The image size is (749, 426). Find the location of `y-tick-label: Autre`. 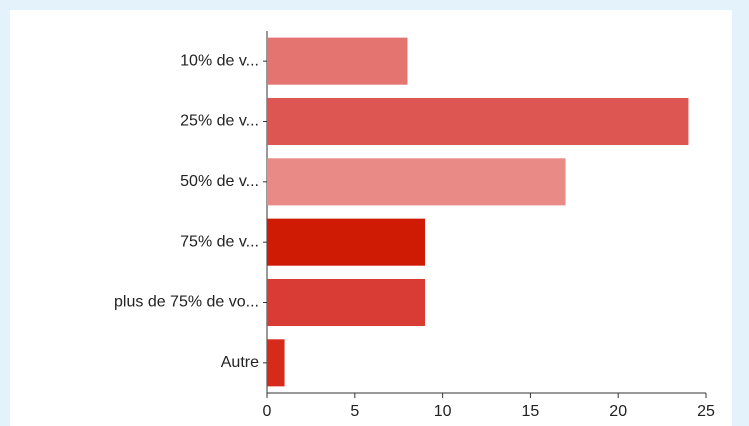

y-tick-label: Autre is located at coordinates (240, 362).